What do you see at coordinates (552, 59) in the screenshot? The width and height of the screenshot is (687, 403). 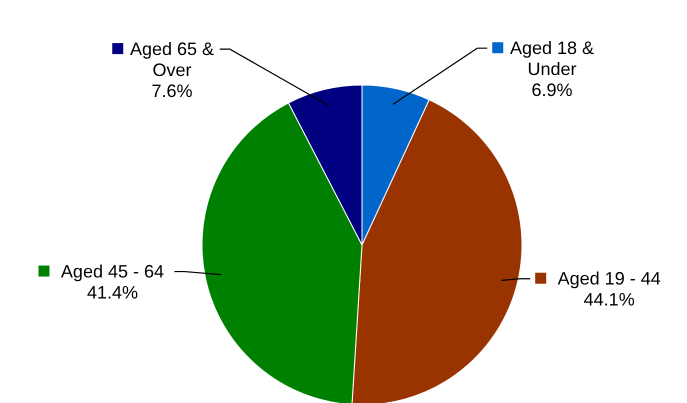 I see `legend-label: Aged 18 & Under` at bounding box center [552, 59].